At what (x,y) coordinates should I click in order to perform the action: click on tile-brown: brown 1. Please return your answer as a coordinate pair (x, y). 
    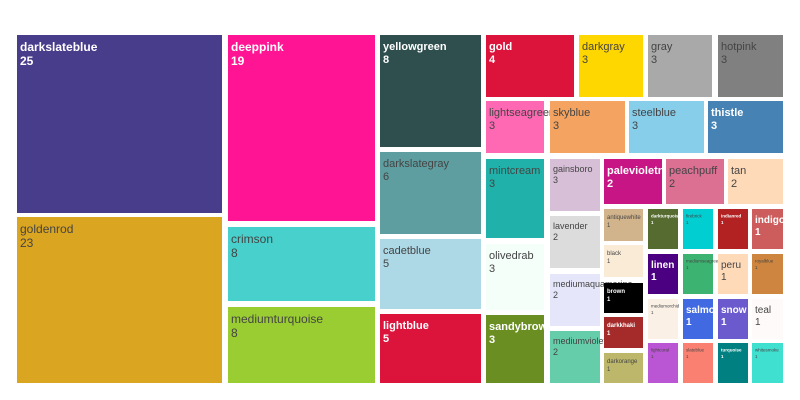
    Looking at the image, I should click on (623, 298).